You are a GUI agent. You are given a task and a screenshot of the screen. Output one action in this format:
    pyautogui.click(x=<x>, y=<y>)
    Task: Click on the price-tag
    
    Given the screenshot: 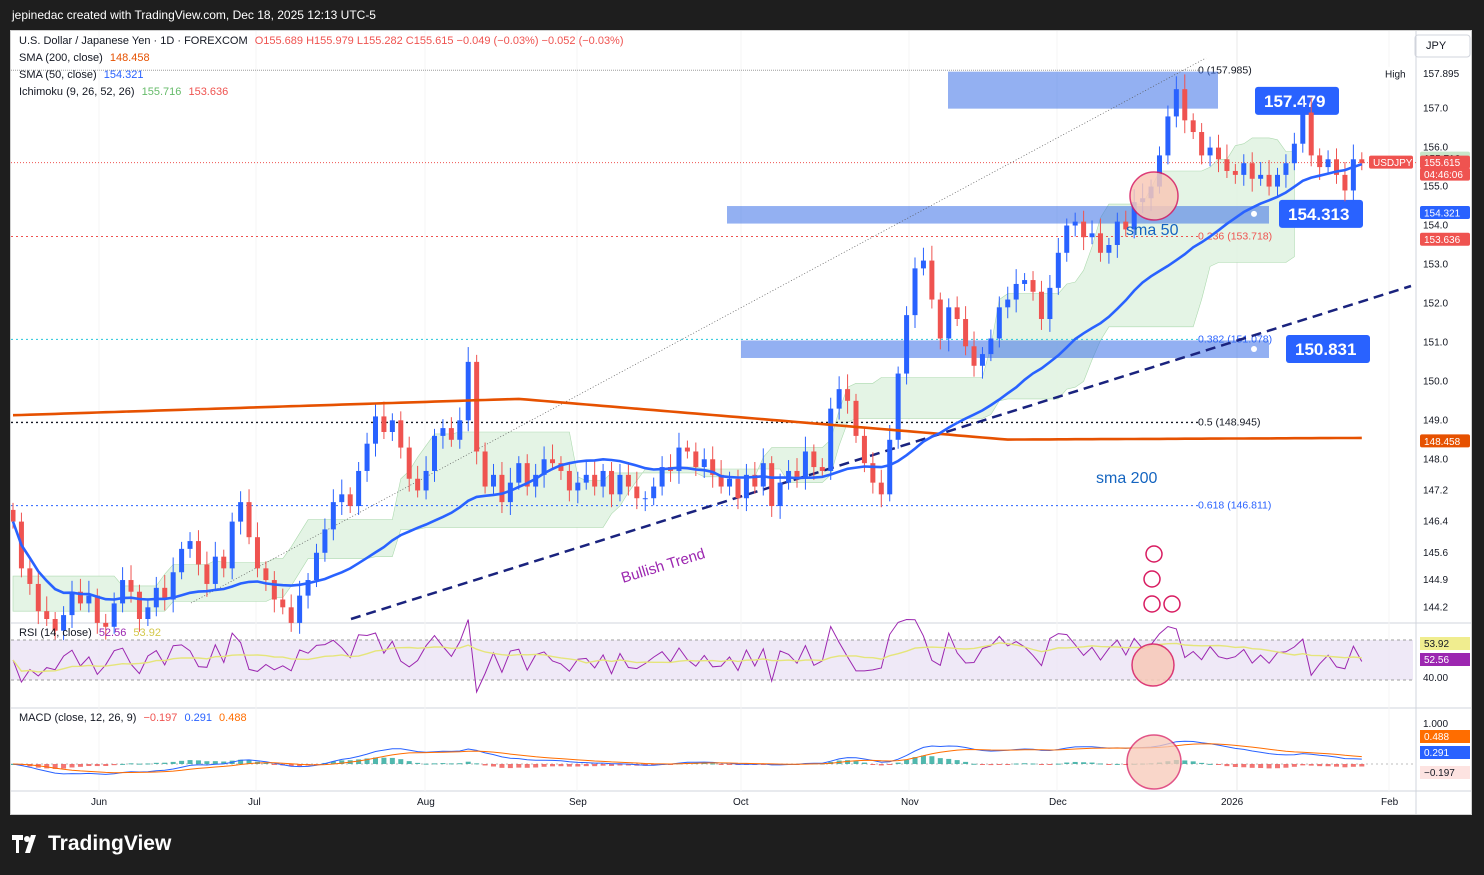 What is the action you would take?
    pyautogui.click(x=1391, y=162)
    